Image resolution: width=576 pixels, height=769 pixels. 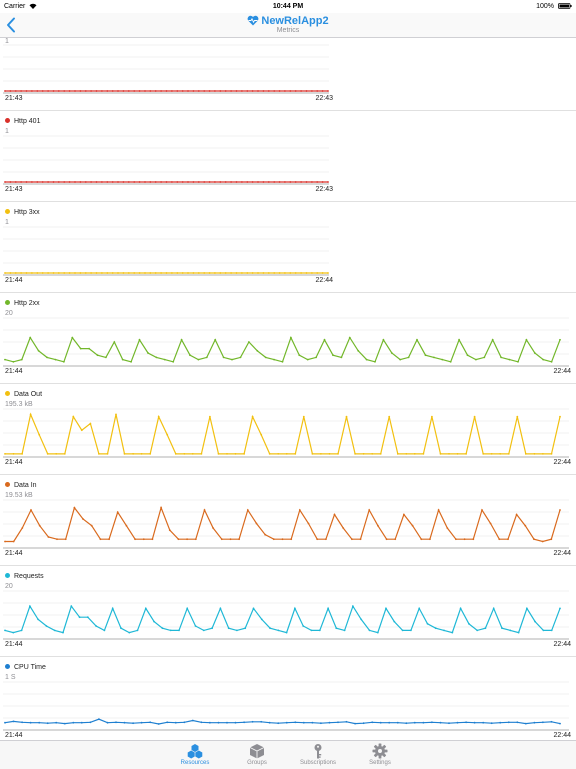 I want to click on tab-groups: Groups, so click(x=257, y=755).